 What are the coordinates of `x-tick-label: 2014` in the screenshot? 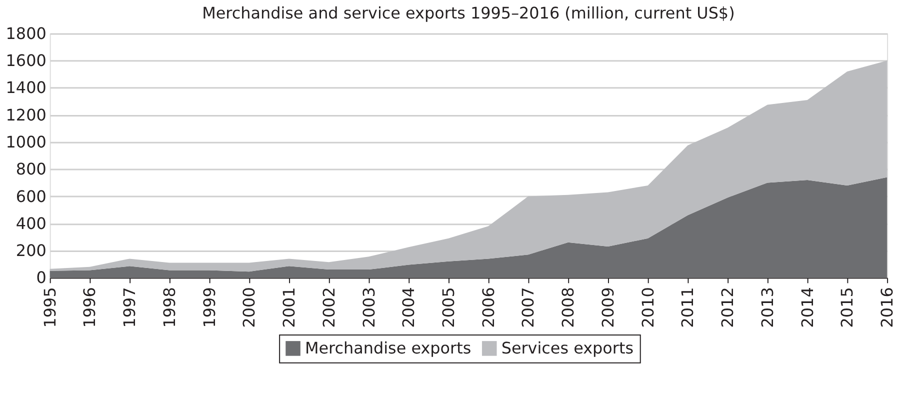 It's located at (807, 307).